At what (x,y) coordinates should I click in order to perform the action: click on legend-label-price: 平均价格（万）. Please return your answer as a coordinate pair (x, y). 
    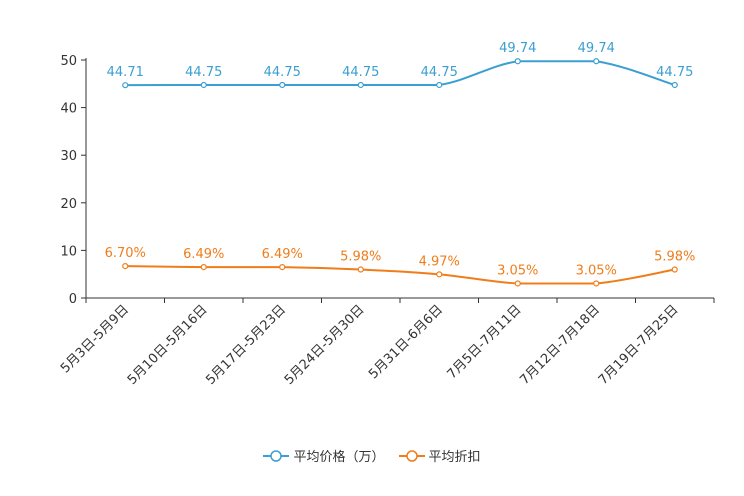
    Looking at the image, I should click on (339, 457).